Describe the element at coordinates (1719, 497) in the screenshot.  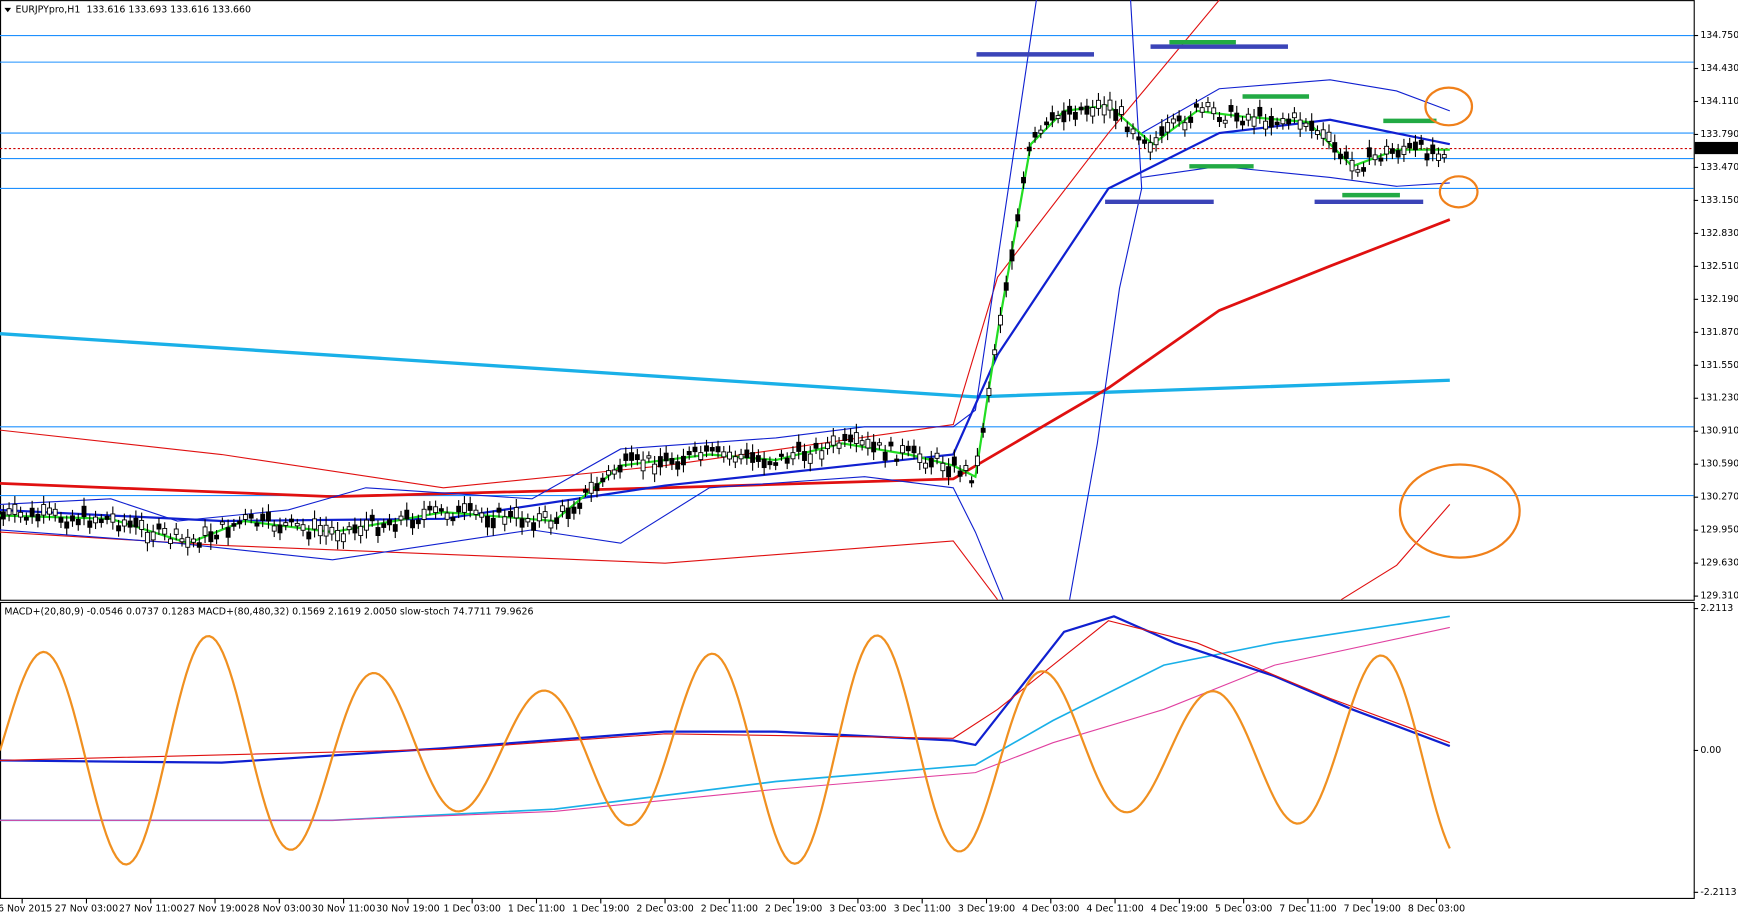
I see `price-label: 130.270` at that location.